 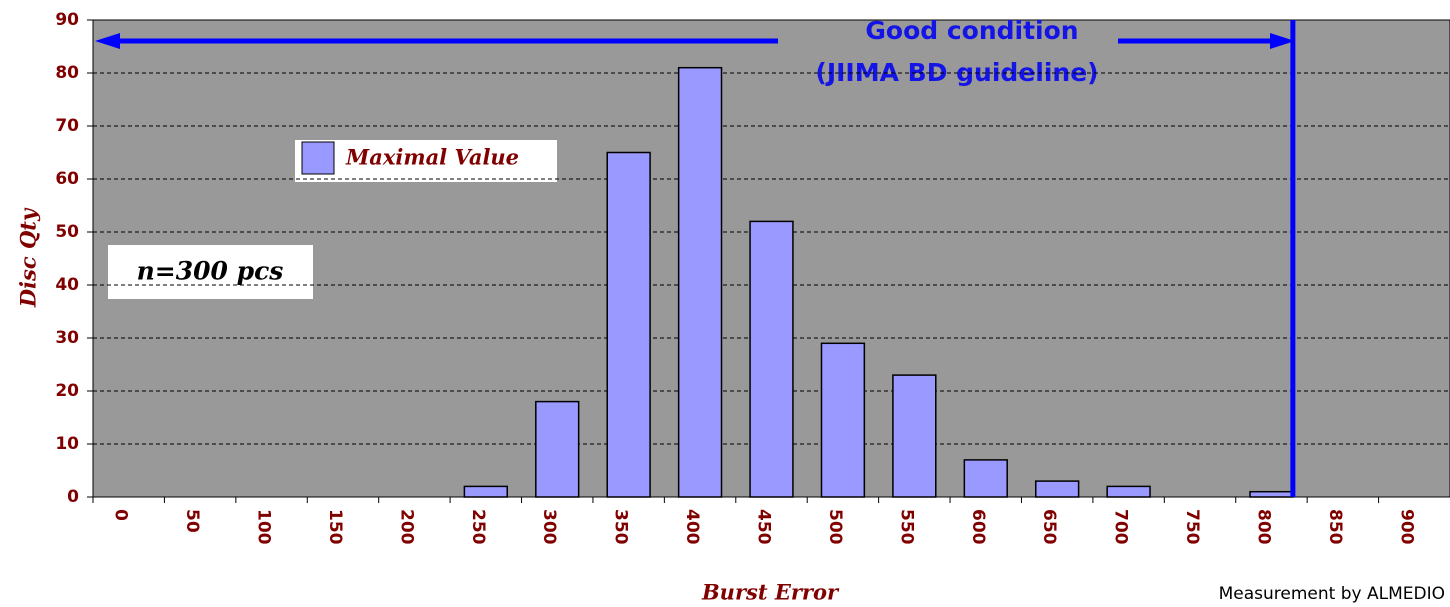 I want to click on y-tick-label: 40, so click(x=67, y=285).